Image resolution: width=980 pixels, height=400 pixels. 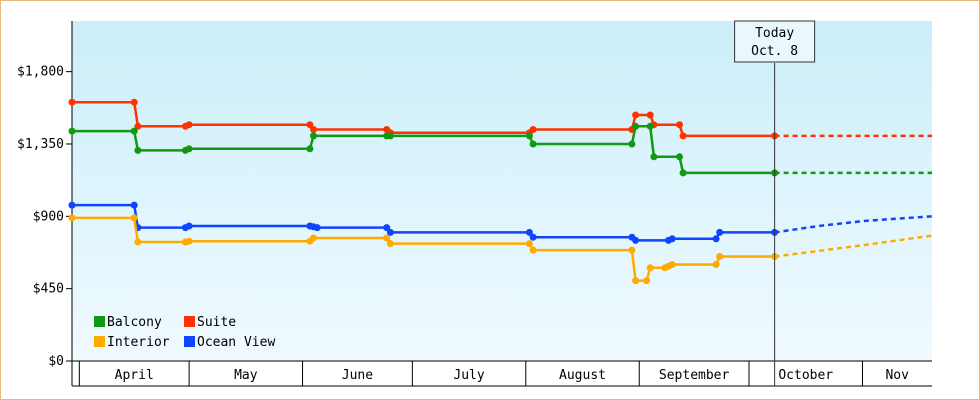 I want to click on legend-label: Suite, so click(x=216, y=322).